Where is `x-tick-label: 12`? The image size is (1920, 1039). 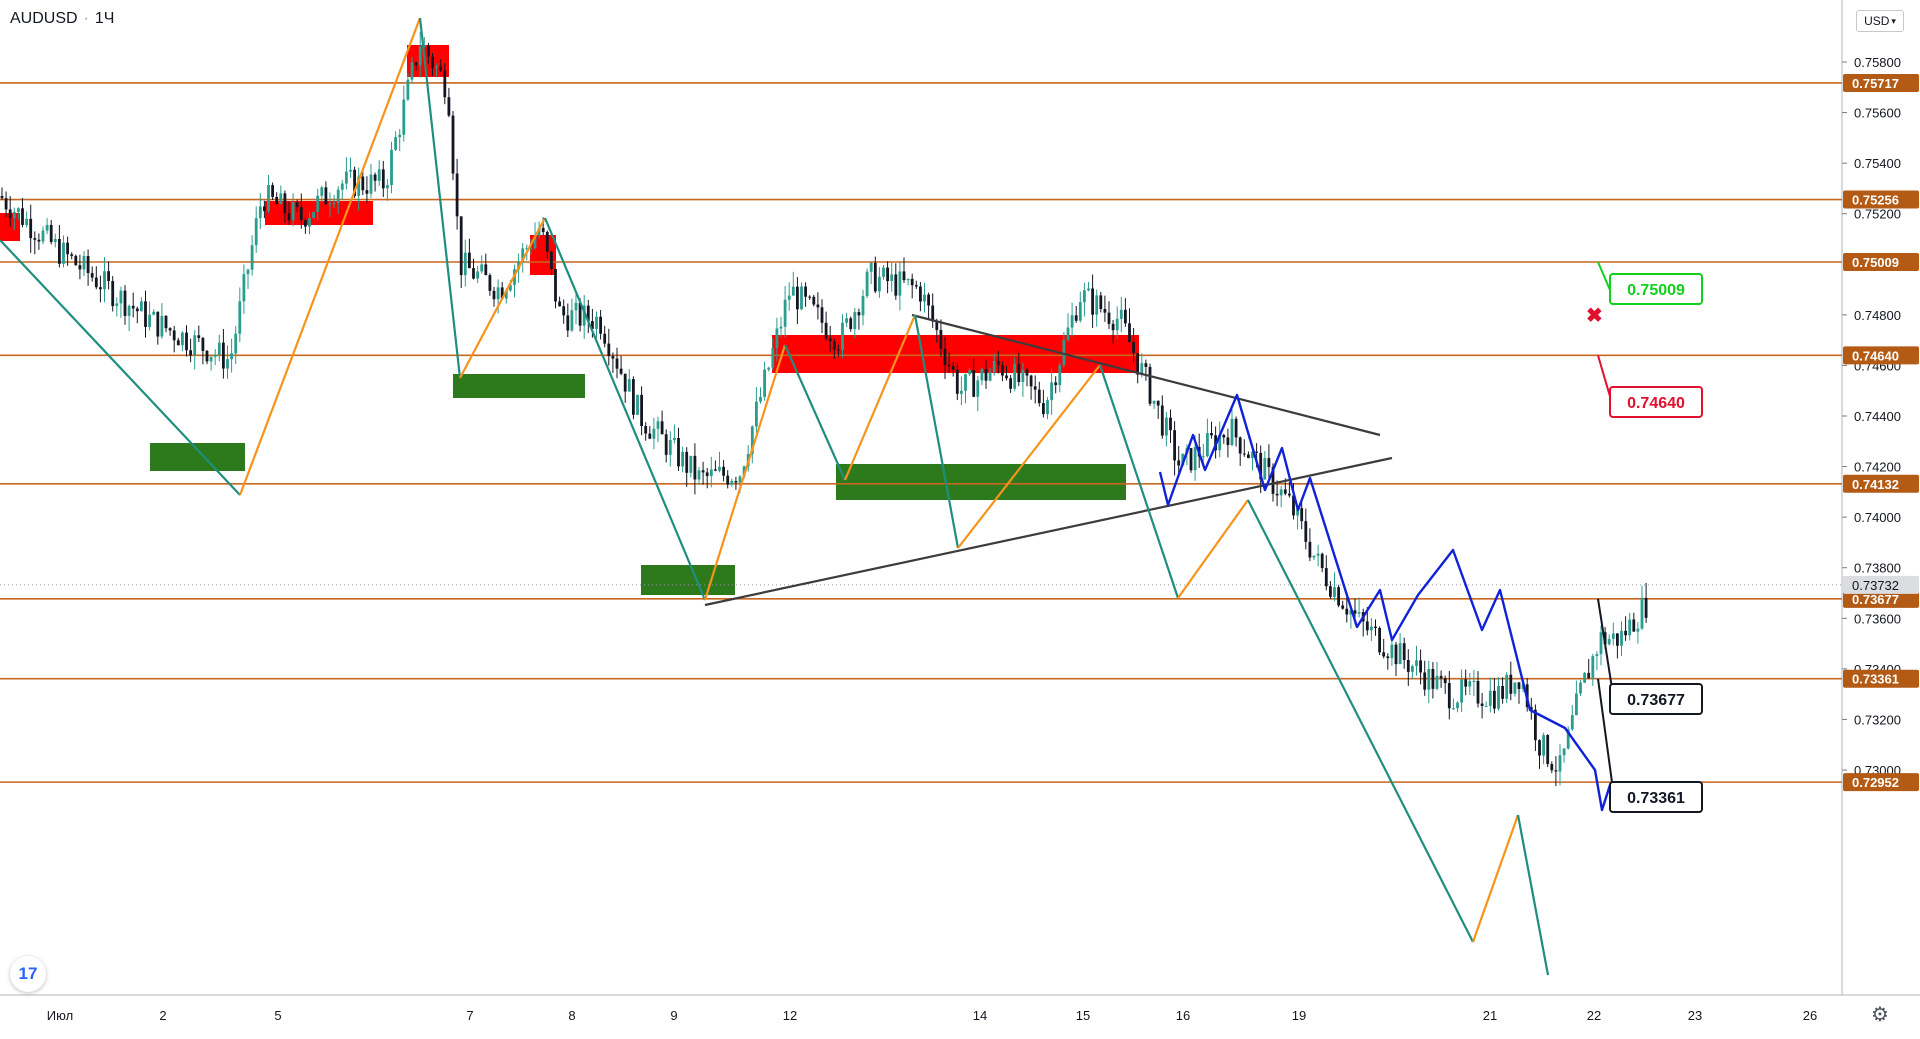
x-tick-label: 12 is located at coordinates (790, 1015).